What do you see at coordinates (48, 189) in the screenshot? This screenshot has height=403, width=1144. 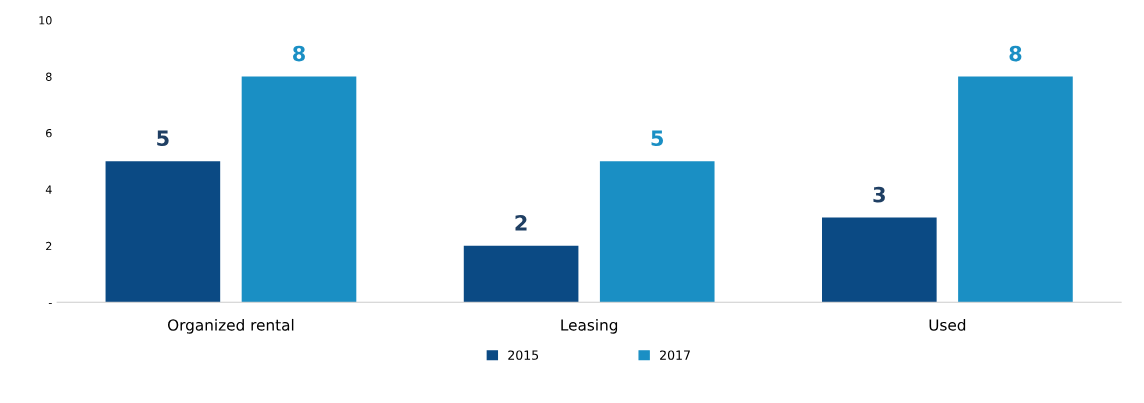 I see `y-tick-label: 4` at bounding box center [48, 189].